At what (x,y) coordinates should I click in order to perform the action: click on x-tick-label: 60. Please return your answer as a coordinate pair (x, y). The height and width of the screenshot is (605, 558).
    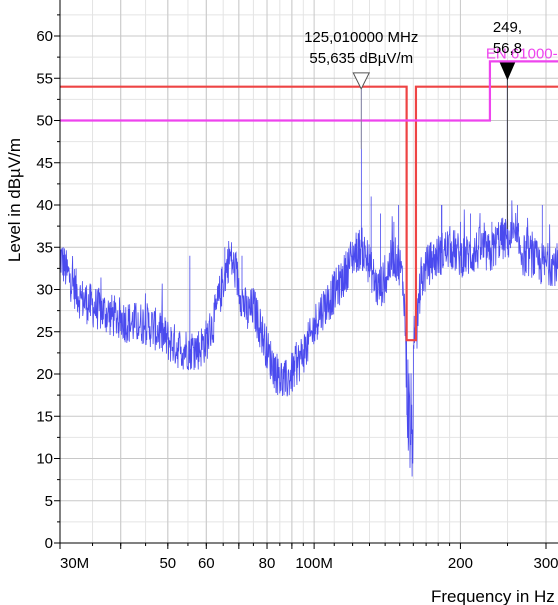
    Looking at the image, I should click on (206, 563).